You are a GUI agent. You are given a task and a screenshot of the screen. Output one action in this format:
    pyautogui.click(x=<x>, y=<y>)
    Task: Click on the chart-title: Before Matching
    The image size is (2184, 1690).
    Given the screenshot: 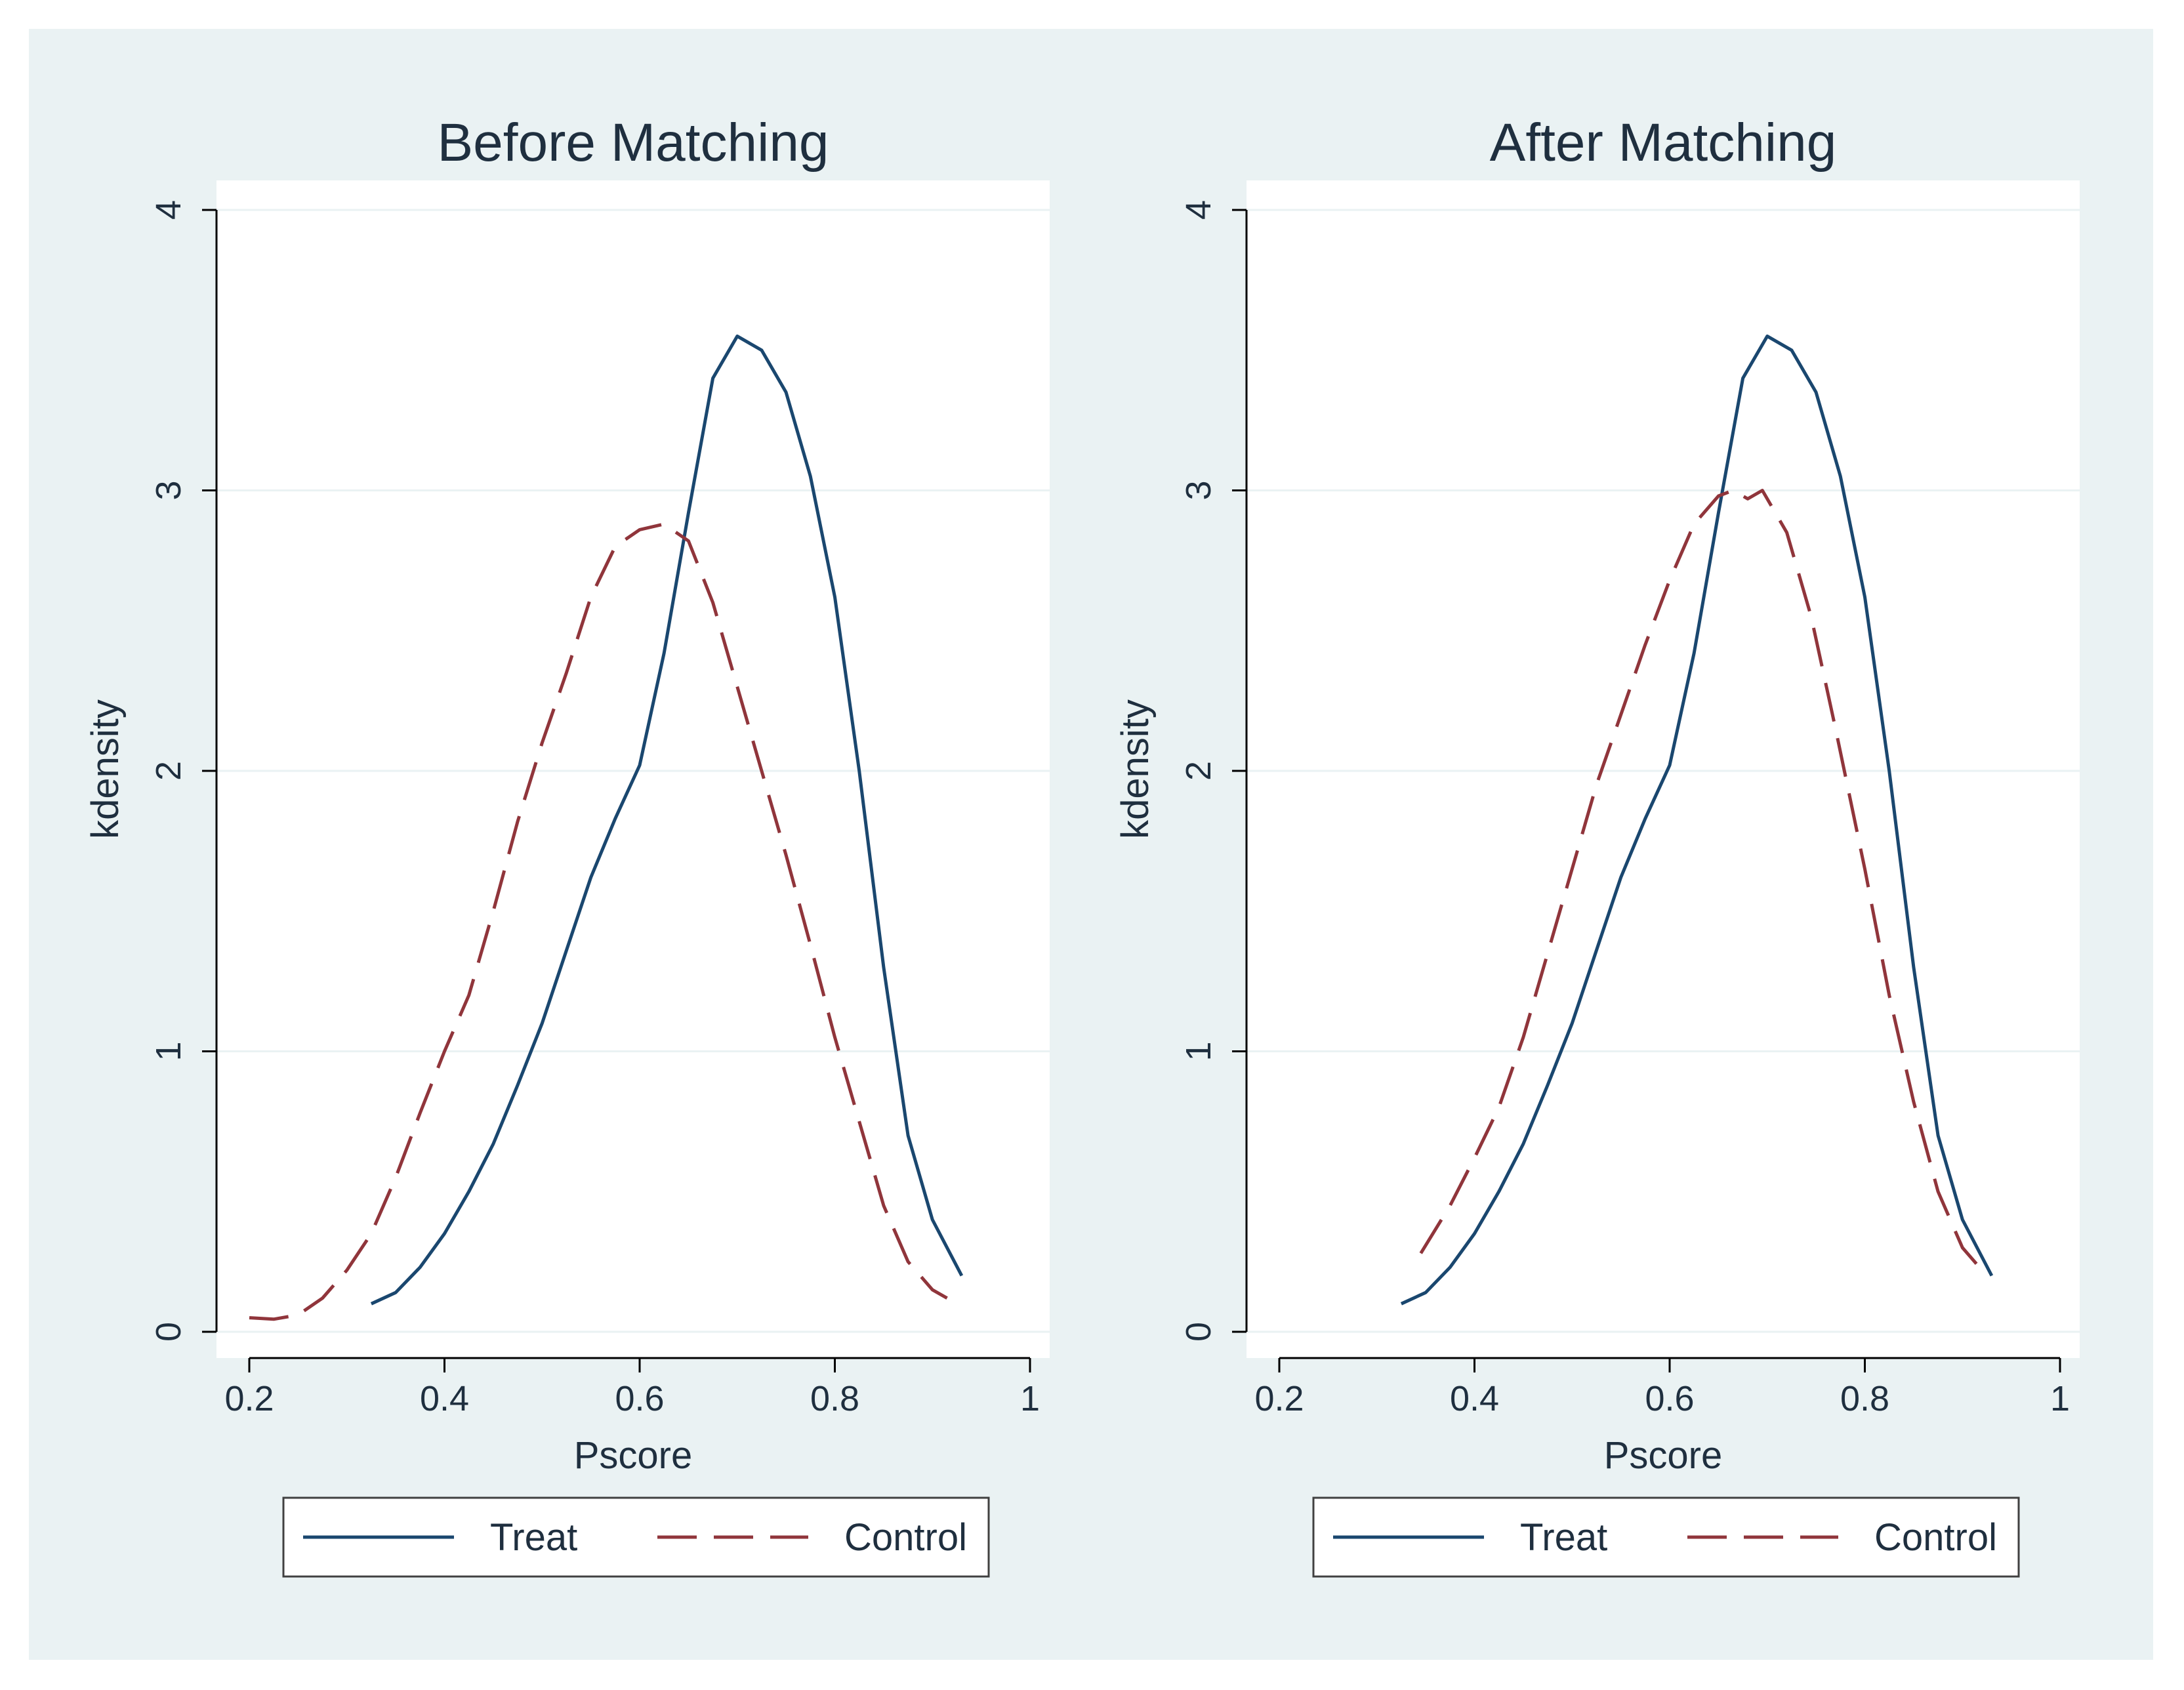 What is the action you would take?
    pyautogui.click(x=633, y=143)
    